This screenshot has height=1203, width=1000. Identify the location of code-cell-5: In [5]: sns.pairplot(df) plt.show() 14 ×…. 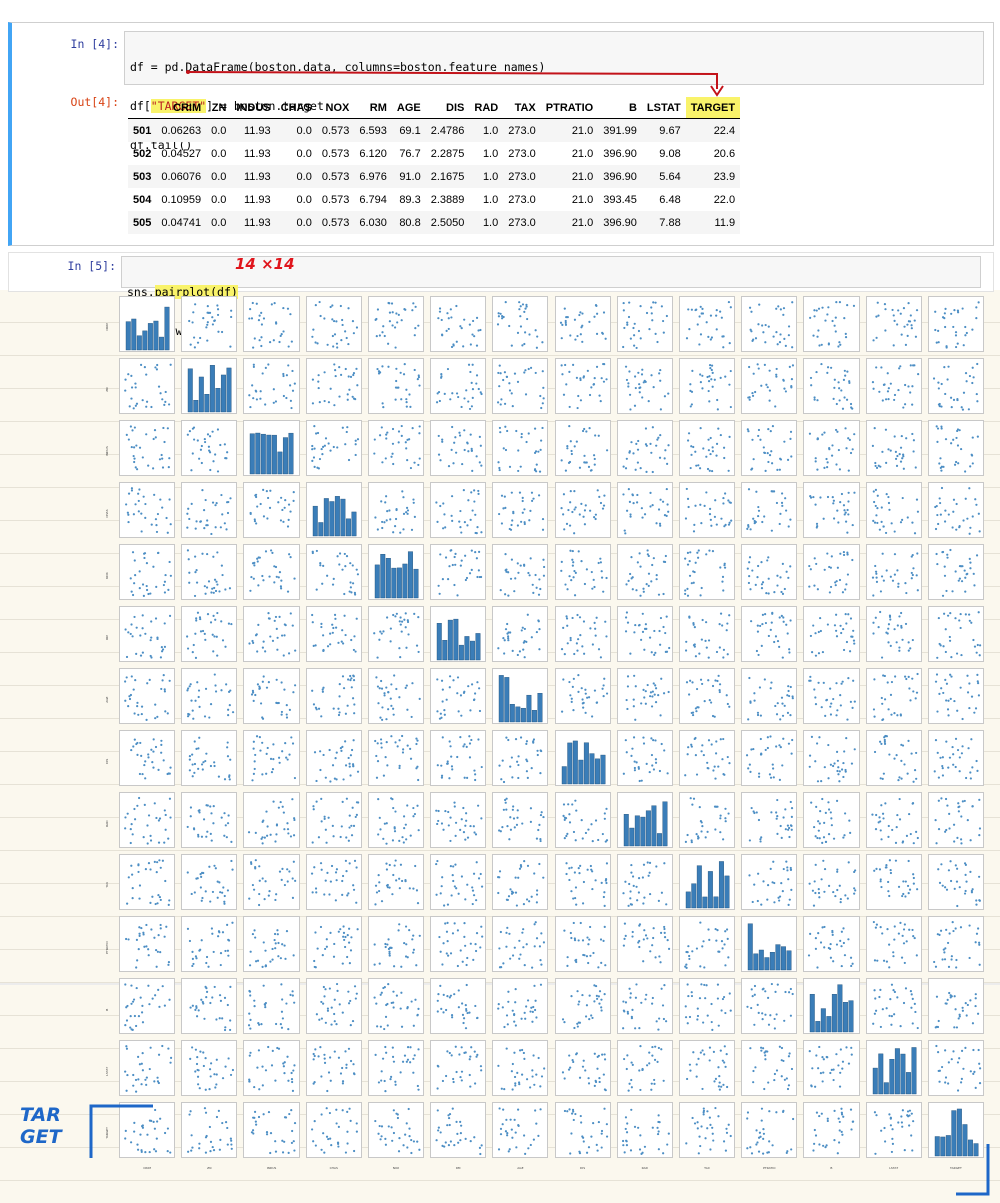
(501, 295).